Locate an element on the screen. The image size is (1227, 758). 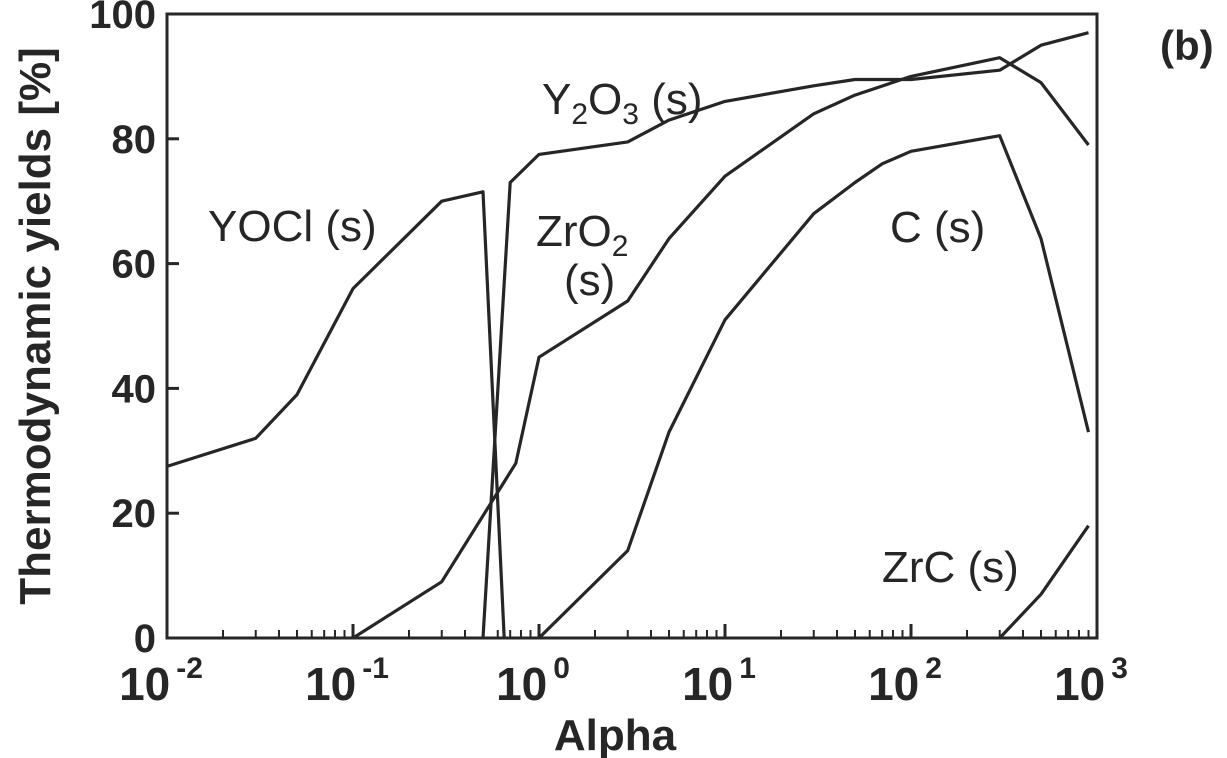
series-label-y2o3: Y2O3 (s) is located at coordinates (622, 103).